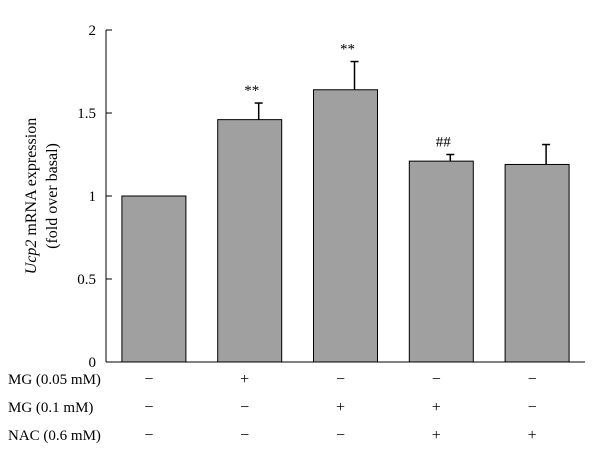 This screenshot has width=600, height=466. I want to click on y-axis-title-line1: Ucp2 mRNA expression, so click(31, 196).